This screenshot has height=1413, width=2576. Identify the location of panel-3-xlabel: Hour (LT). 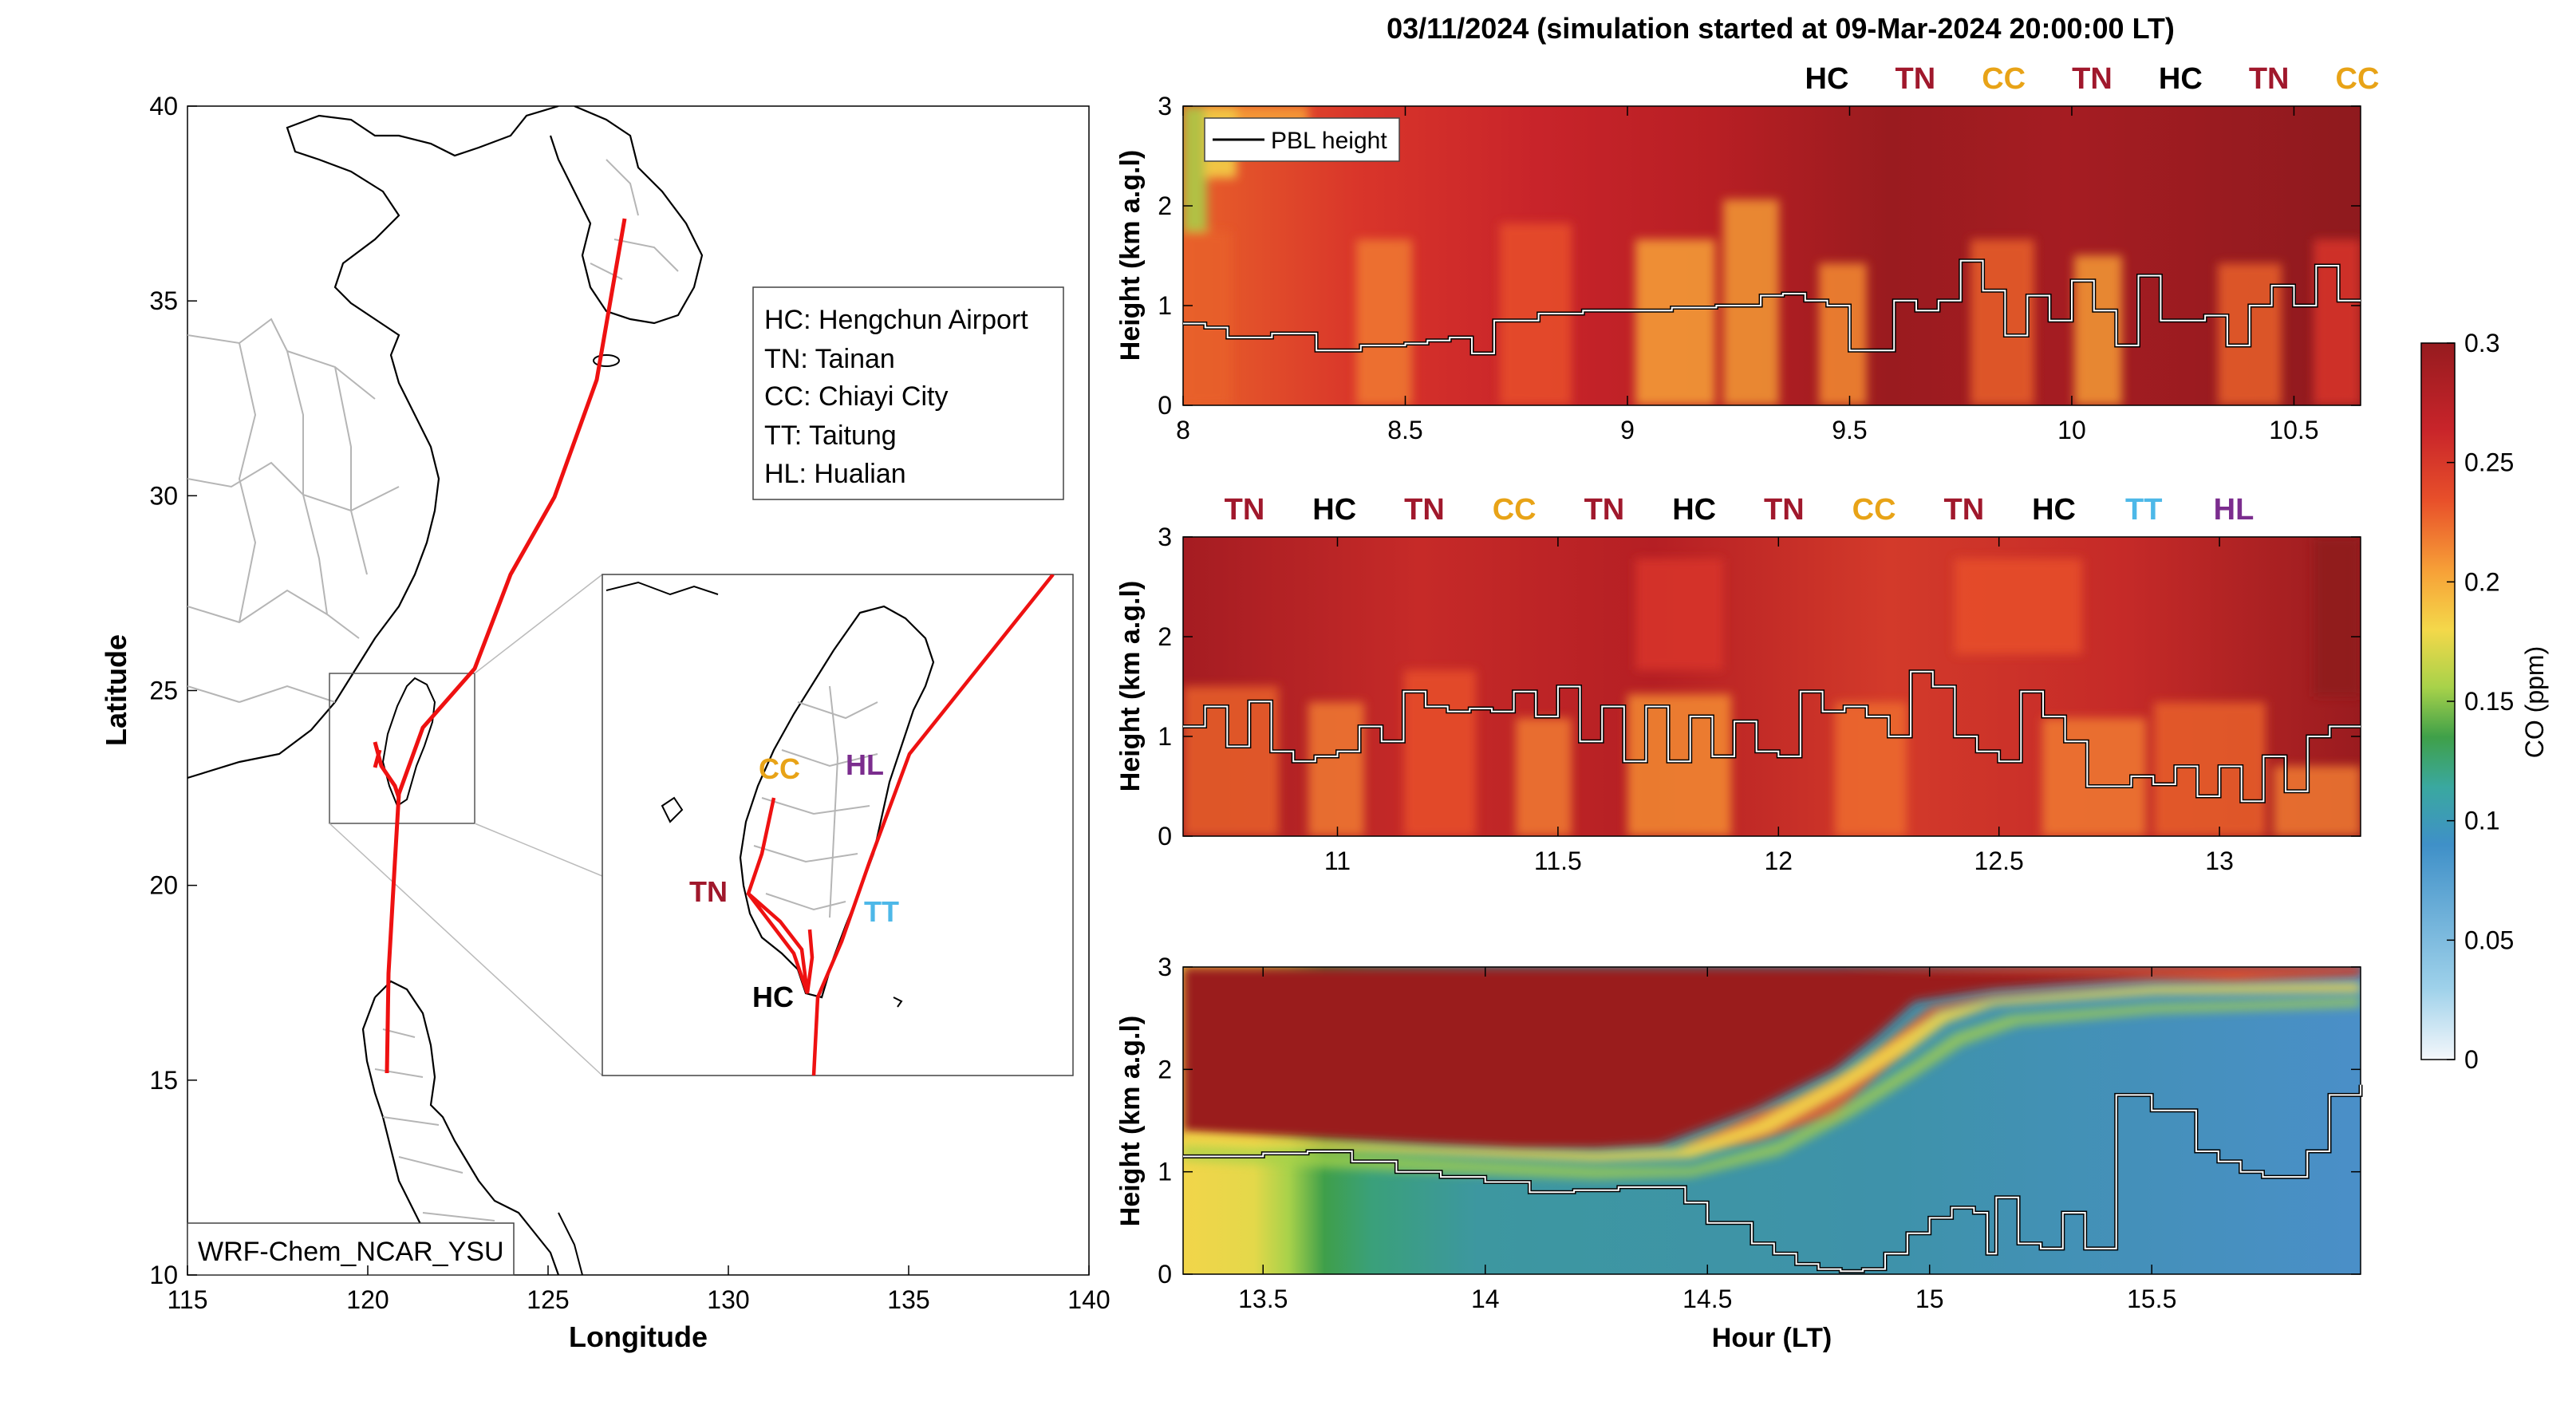
(1772, 1338).